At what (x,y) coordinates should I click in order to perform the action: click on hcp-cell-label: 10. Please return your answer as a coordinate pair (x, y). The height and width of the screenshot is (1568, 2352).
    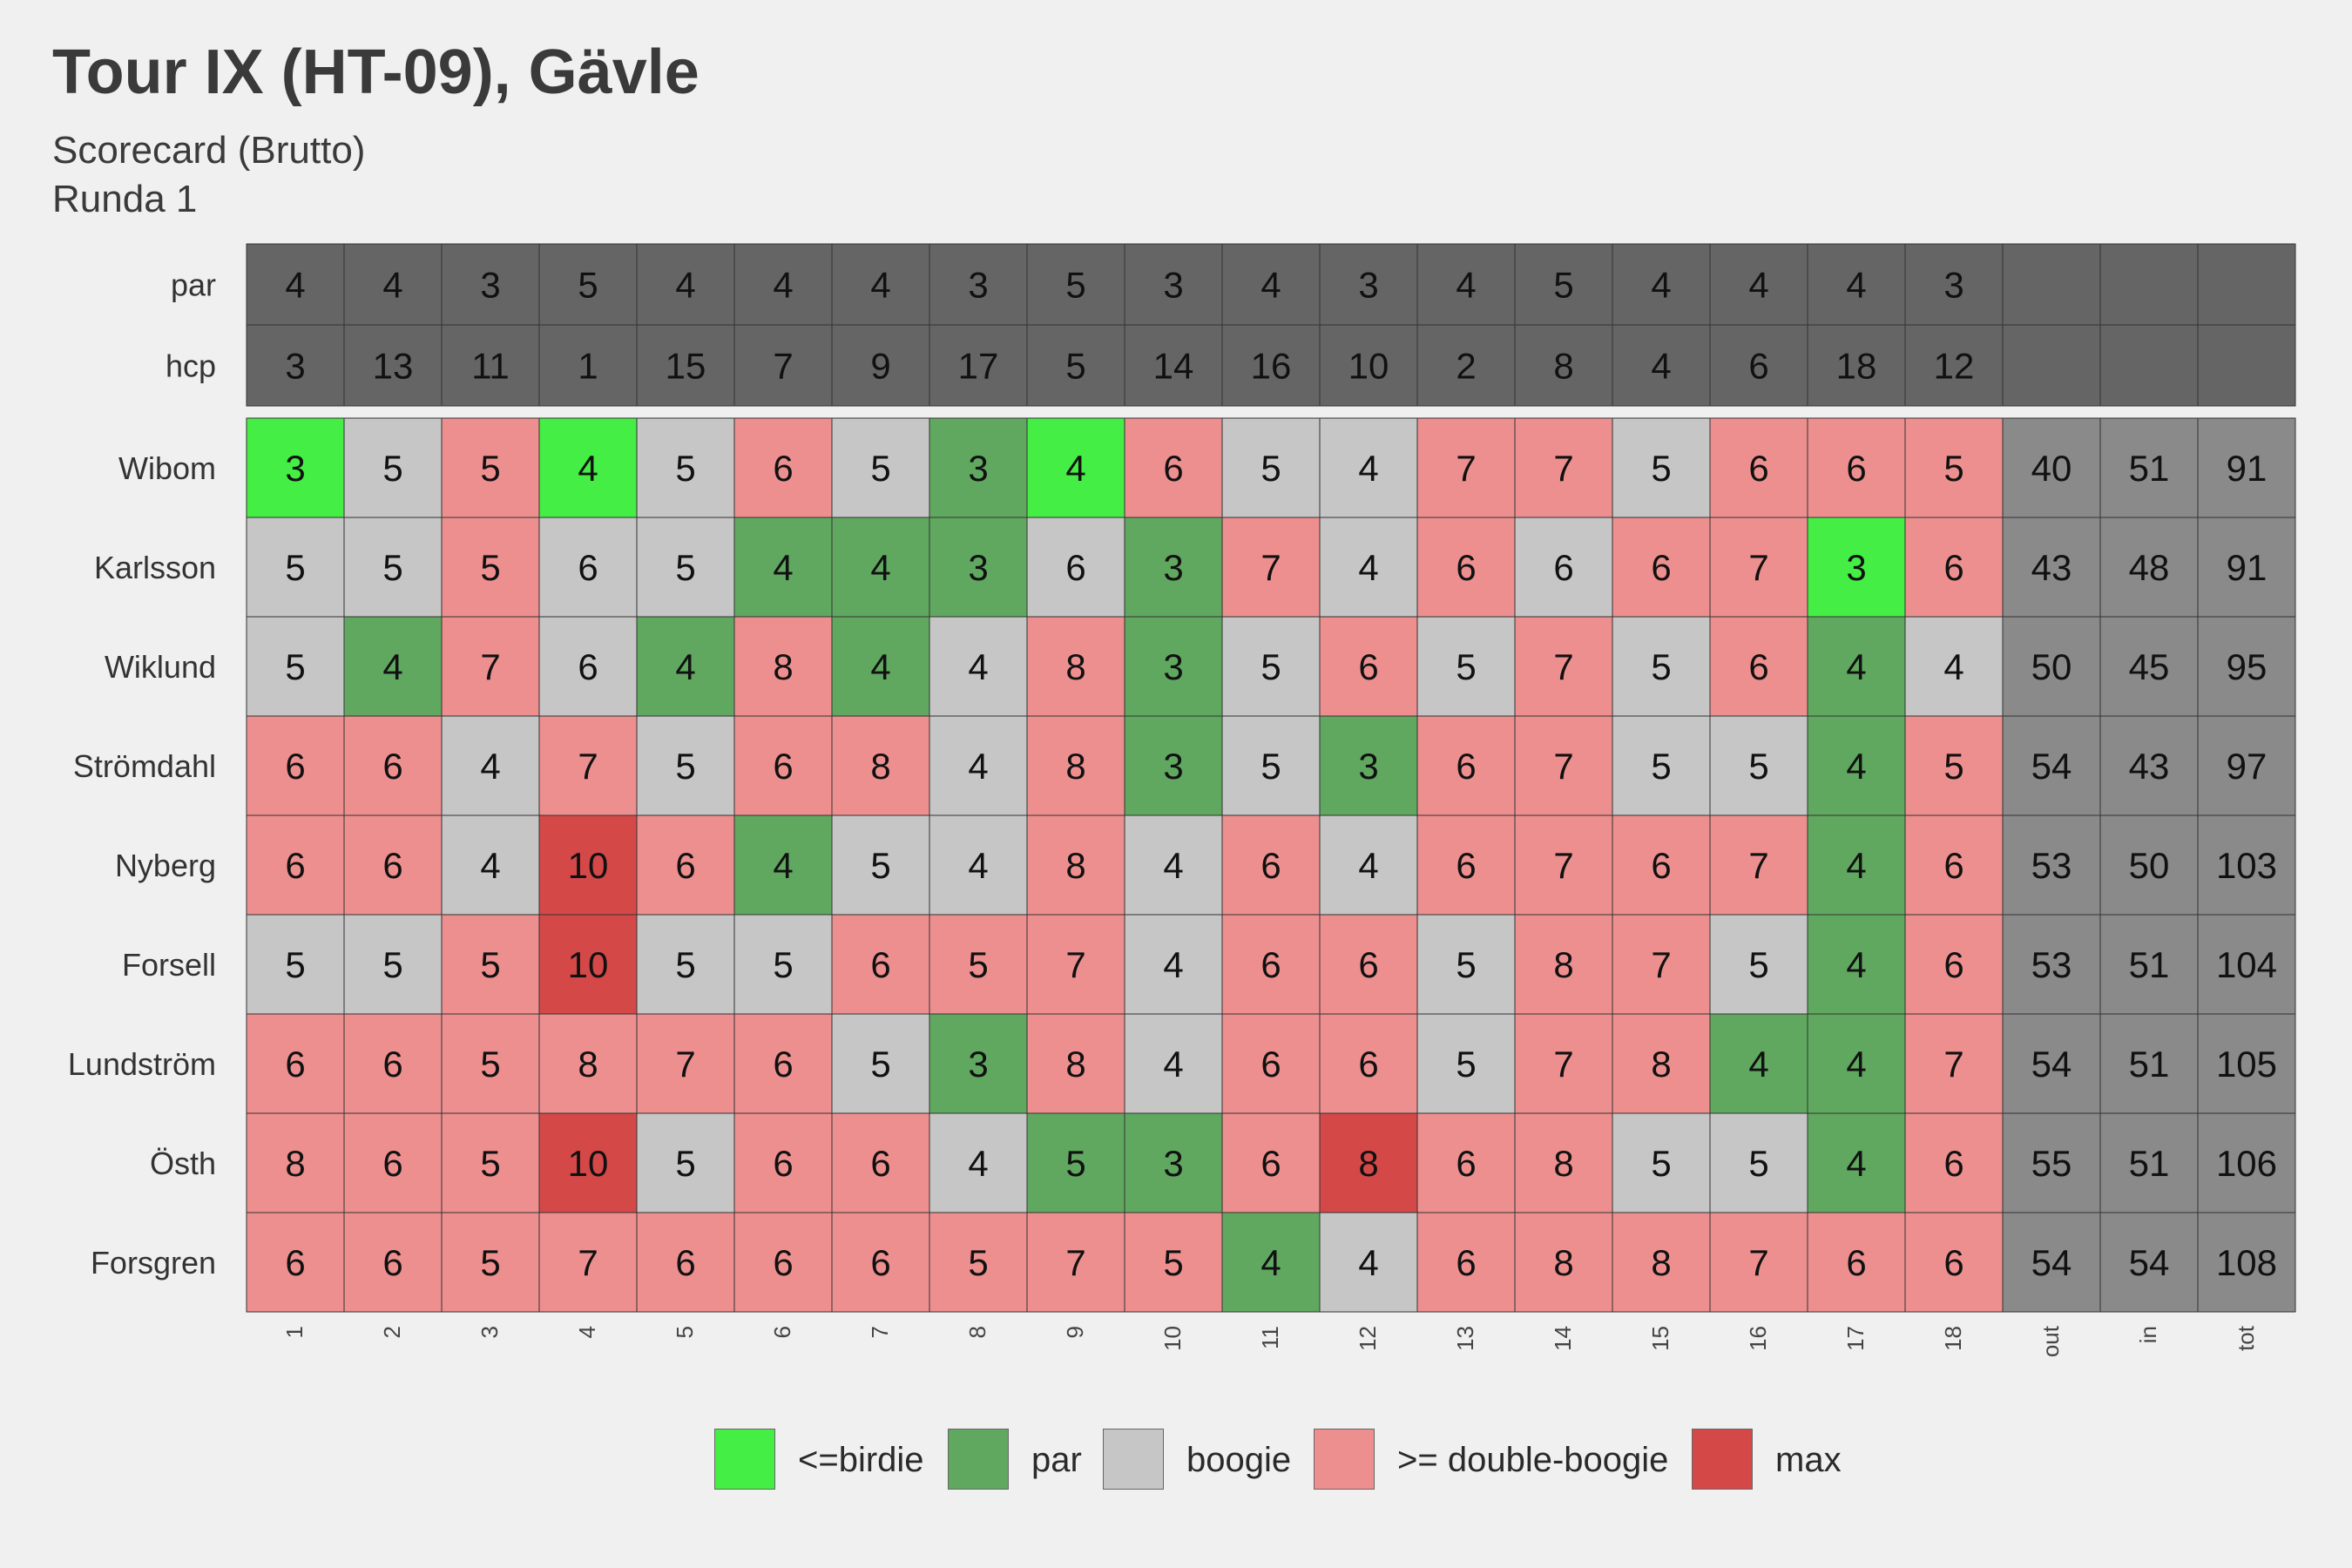
    Looking at the image, I should click on (1369, 366).